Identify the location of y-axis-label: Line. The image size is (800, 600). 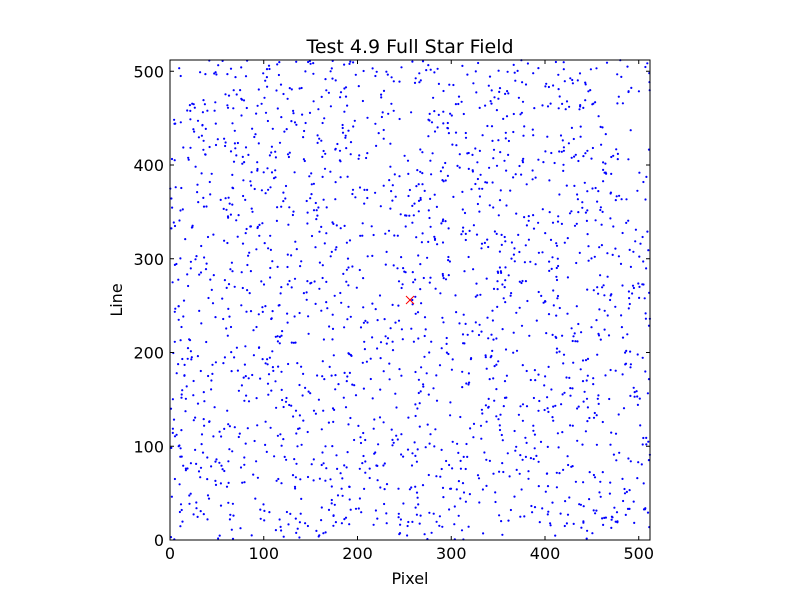
(116, 299).